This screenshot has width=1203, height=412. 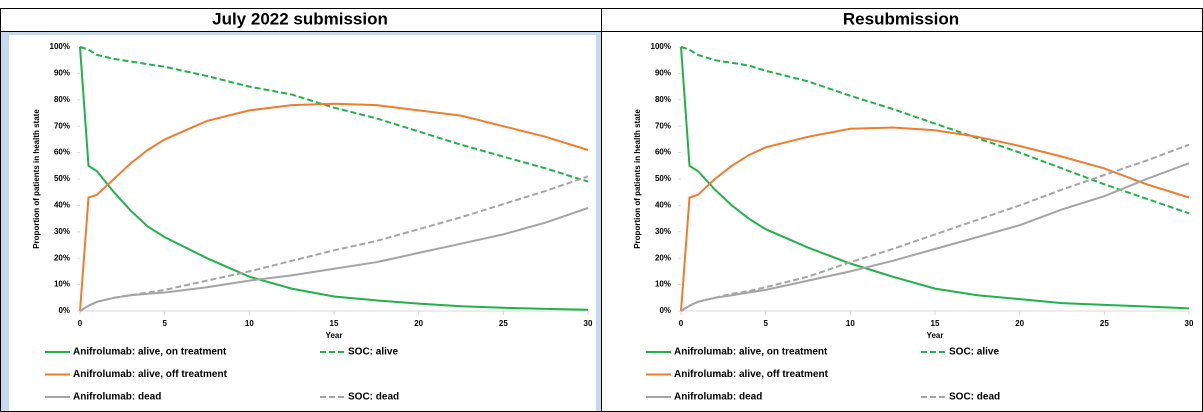 What do you see at coordinates (901, 18) in the screenshot?
I see `chart-title: Resubmission` at bounding box center [901, 18].